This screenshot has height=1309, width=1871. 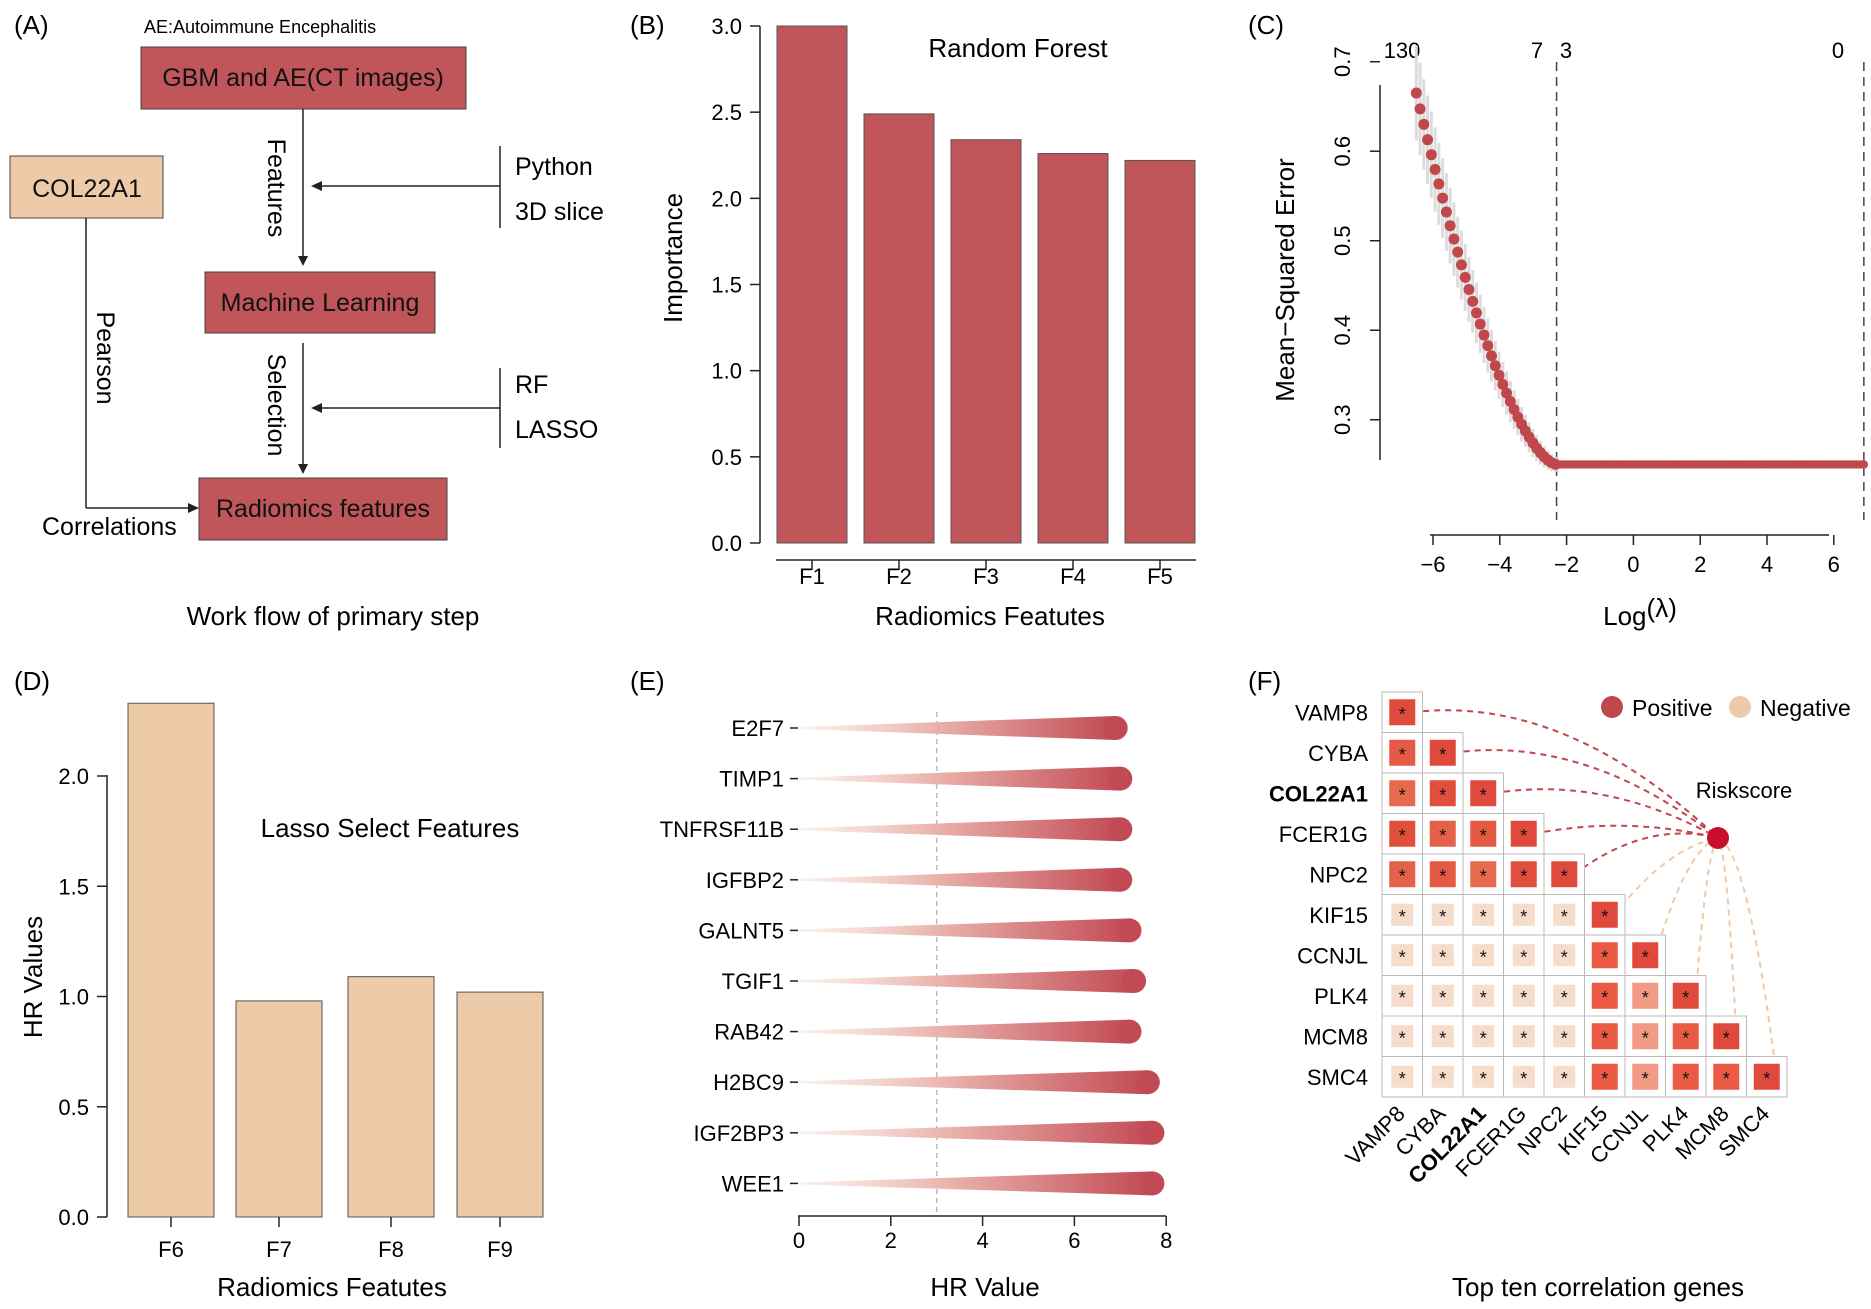 I want to click on chart-e-category-label: IGFBP2, so click(x=745, y=880).